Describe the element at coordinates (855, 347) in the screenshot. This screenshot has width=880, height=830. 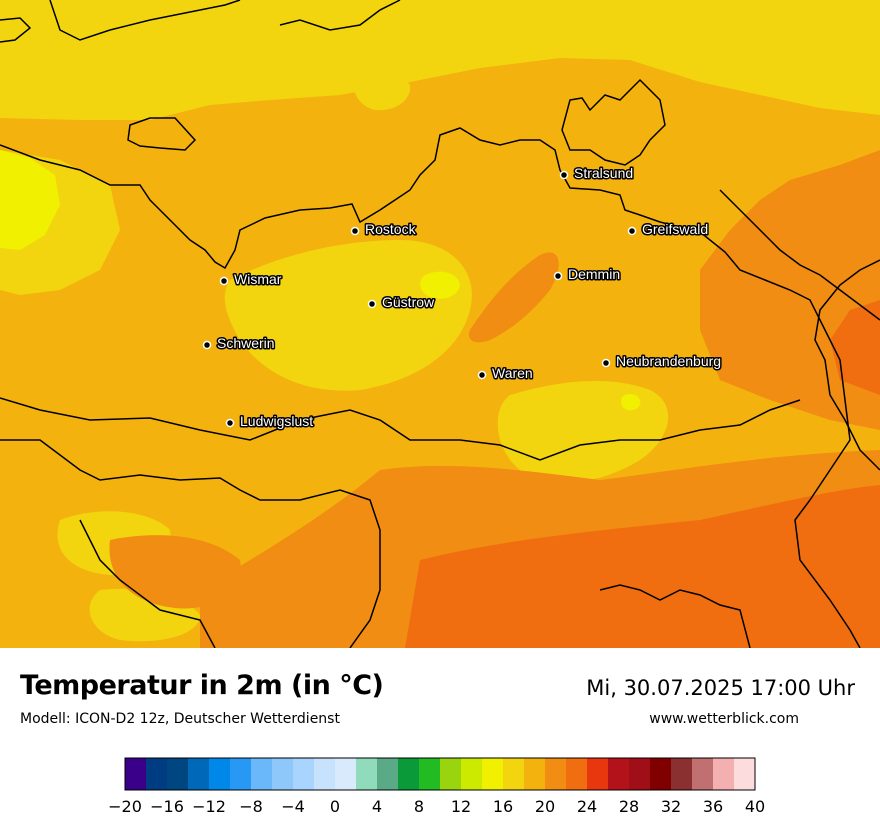
I see `zone-24-east-edge` at that location.